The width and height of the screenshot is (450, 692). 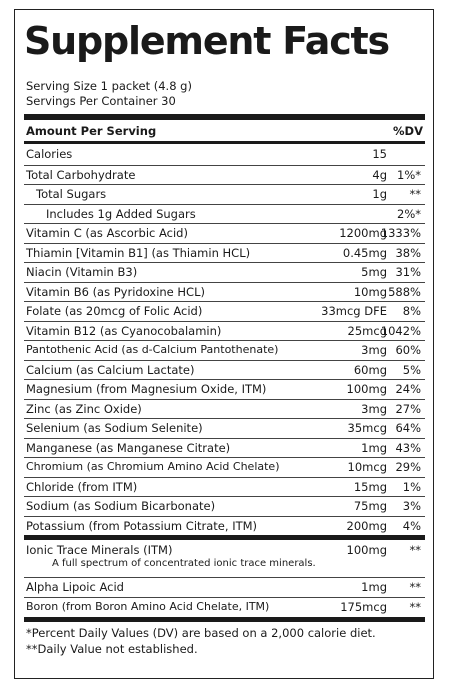 I want to click on nutrient-amount: 5mg, so click(x=374, y=272).